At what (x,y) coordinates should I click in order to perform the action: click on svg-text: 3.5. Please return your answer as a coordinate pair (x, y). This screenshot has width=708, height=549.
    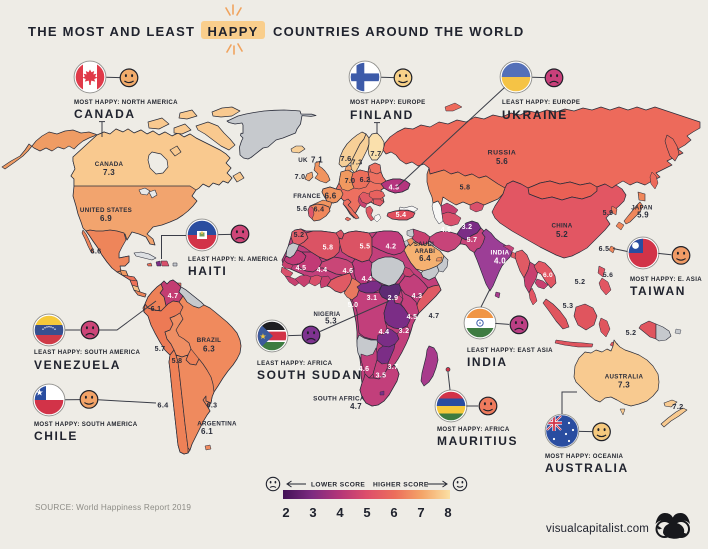
    Looking at the image, I should click on (381, 376).